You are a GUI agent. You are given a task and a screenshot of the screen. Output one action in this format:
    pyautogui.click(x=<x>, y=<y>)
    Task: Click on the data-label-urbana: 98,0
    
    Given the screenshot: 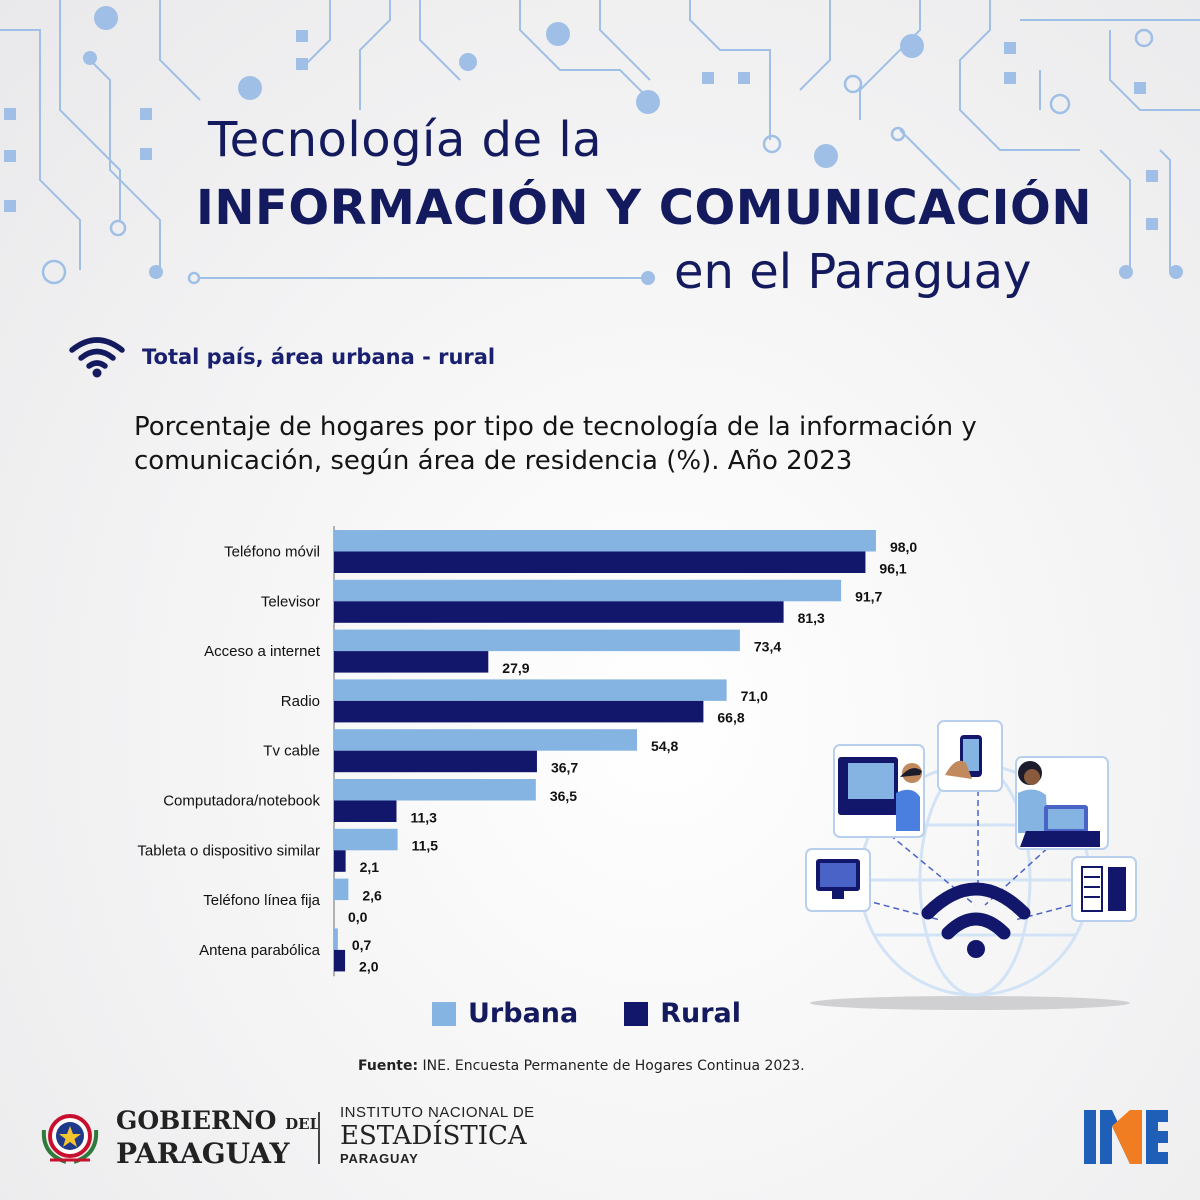 What is the action you would take?
    pyautogui.click(x=903, y=547)
    